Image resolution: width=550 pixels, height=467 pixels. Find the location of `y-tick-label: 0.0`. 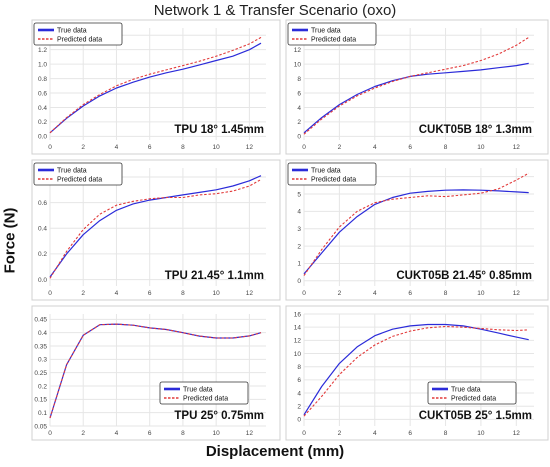

y-tick-label: 0.0 is located at coordinates (42, 280).